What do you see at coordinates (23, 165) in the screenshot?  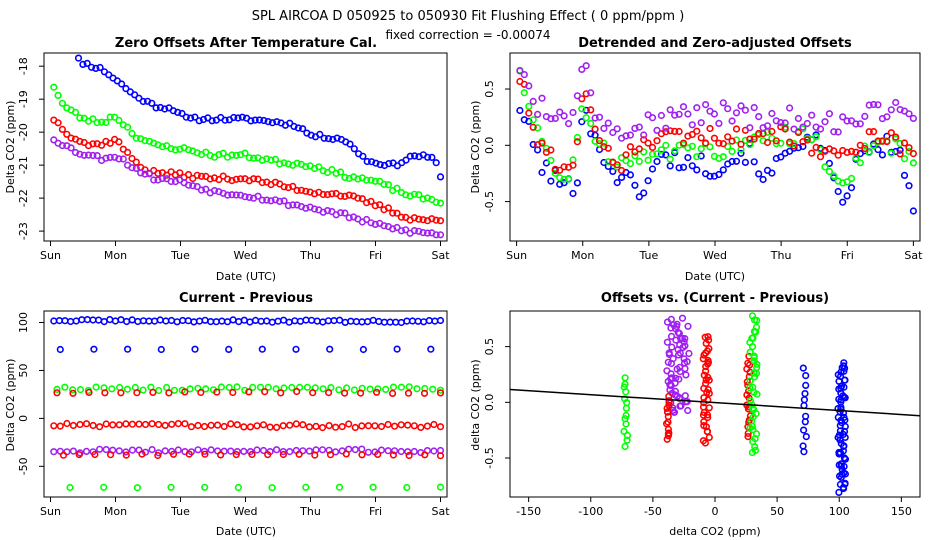 I see `y-tick-label: -21` at bounding box center [23, 165].